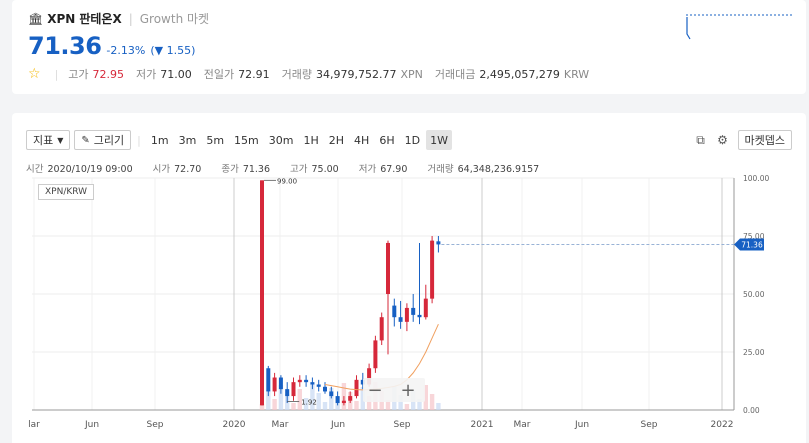  I want to click on caret-down-icon: ▼, so click(60, 140).